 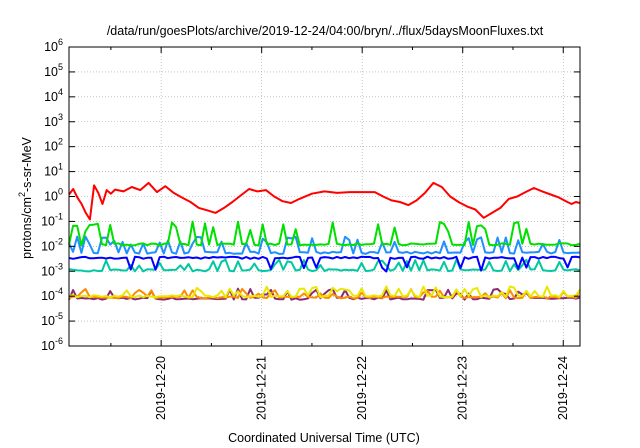 What do you see at coordinates (161, 388) in the screenshot?
I see `x-tick-label: 2019-12-20` at bounding box center [161, 388].